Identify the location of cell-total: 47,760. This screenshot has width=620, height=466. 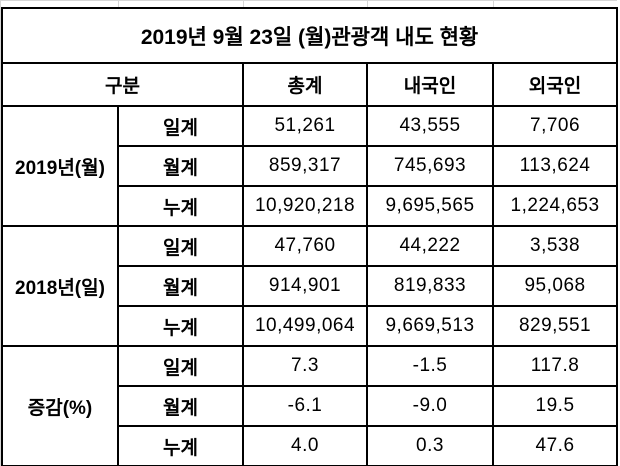
(305, 246).